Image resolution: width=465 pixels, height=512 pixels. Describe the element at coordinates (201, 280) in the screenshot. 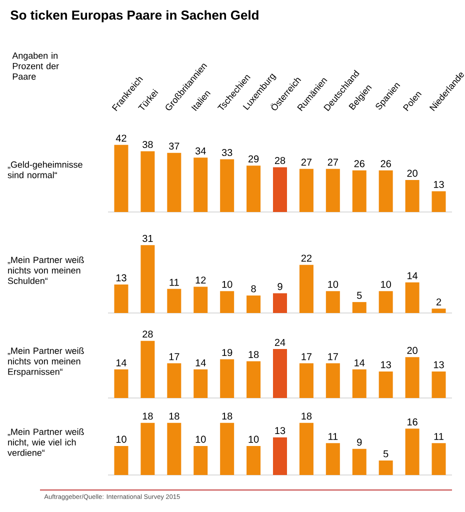

I see `data-label: 12` at that location.